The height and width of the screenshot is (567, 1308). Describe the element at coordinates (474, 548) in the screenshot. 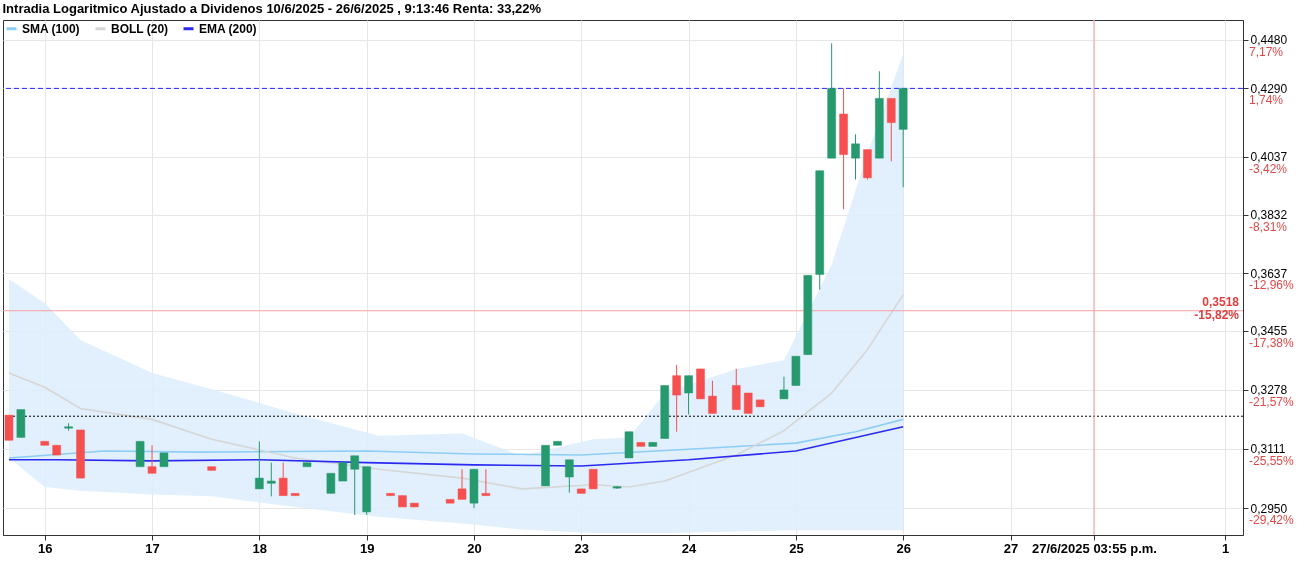

I see `x-tick-label: 20` at that location.